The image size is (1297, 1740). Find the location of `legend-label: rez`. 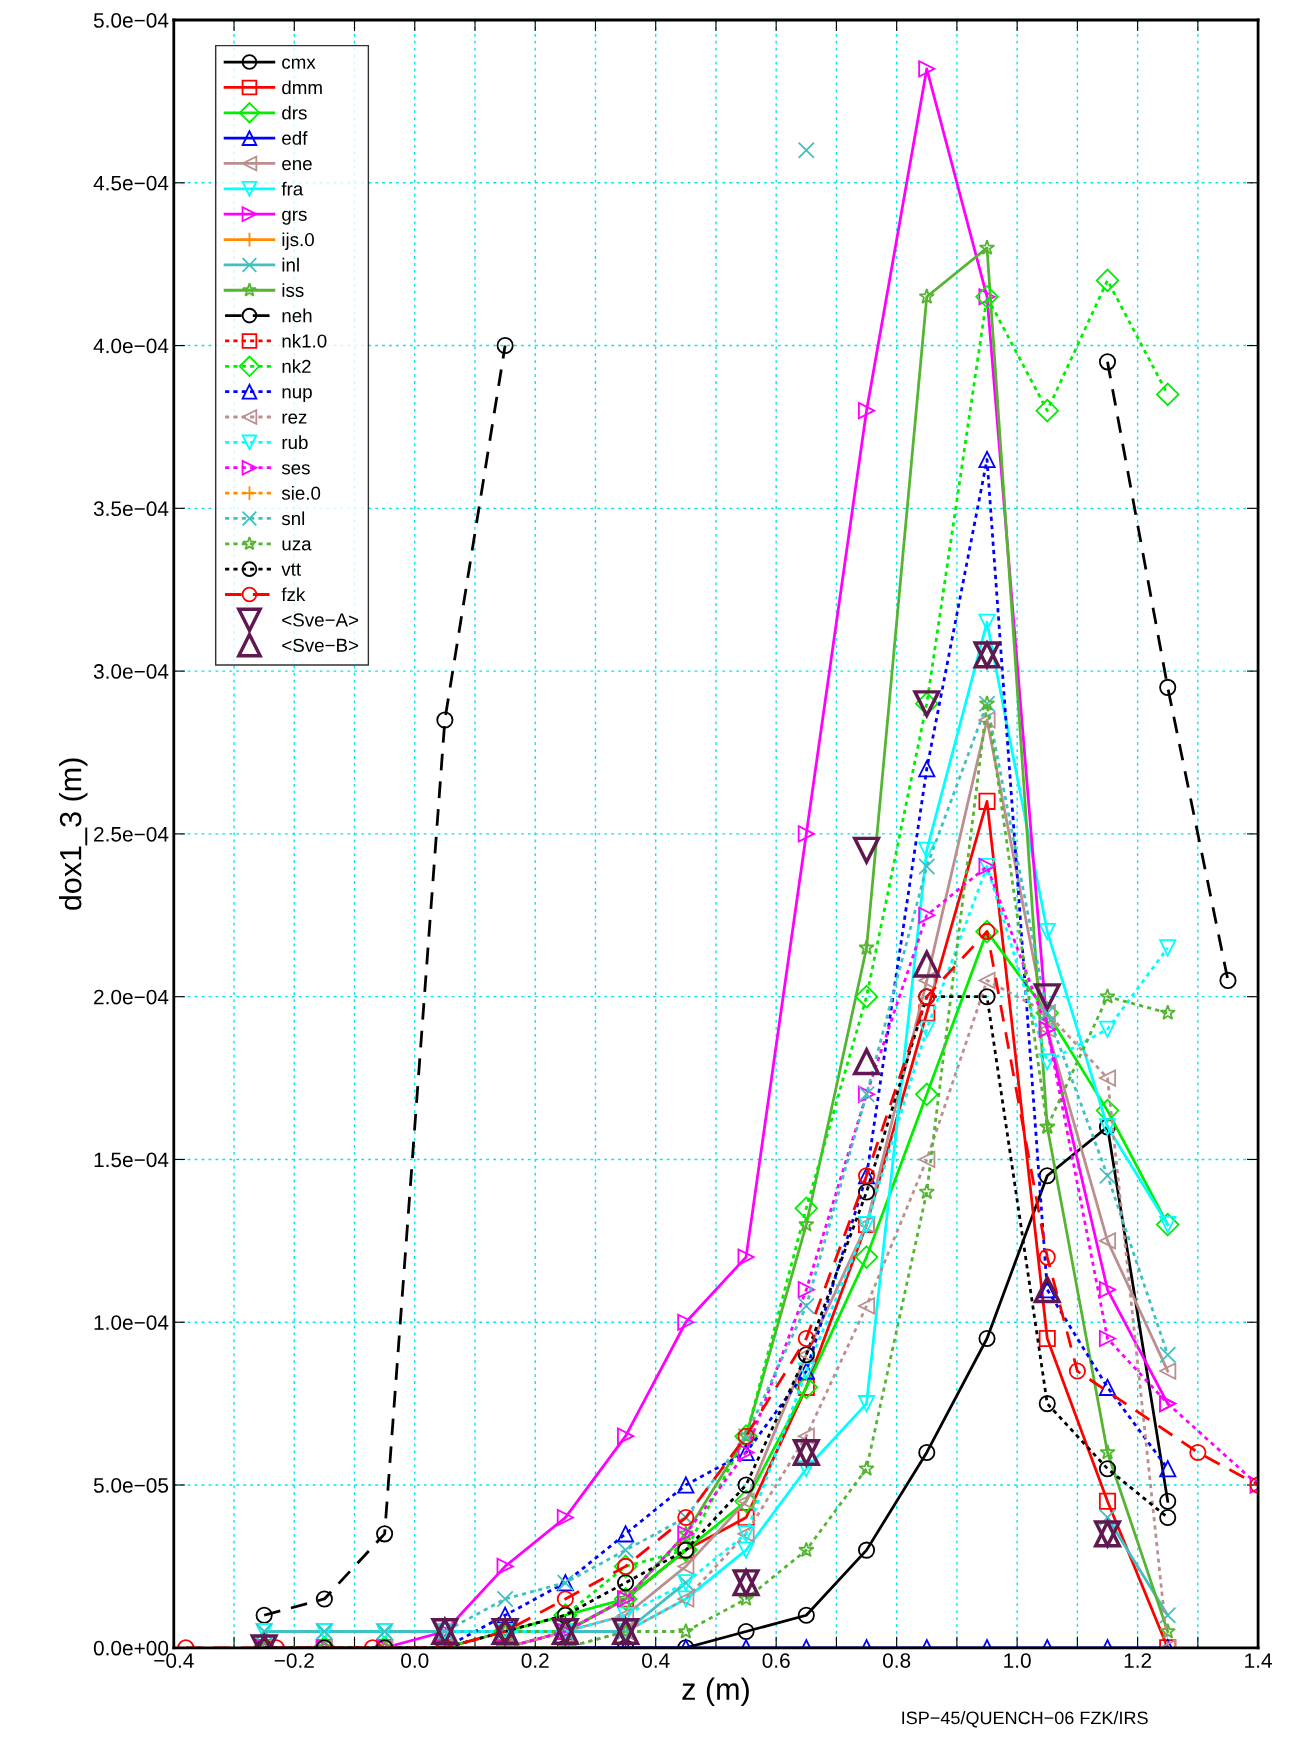

legend-label: rez is located at coordinates (294, 418).